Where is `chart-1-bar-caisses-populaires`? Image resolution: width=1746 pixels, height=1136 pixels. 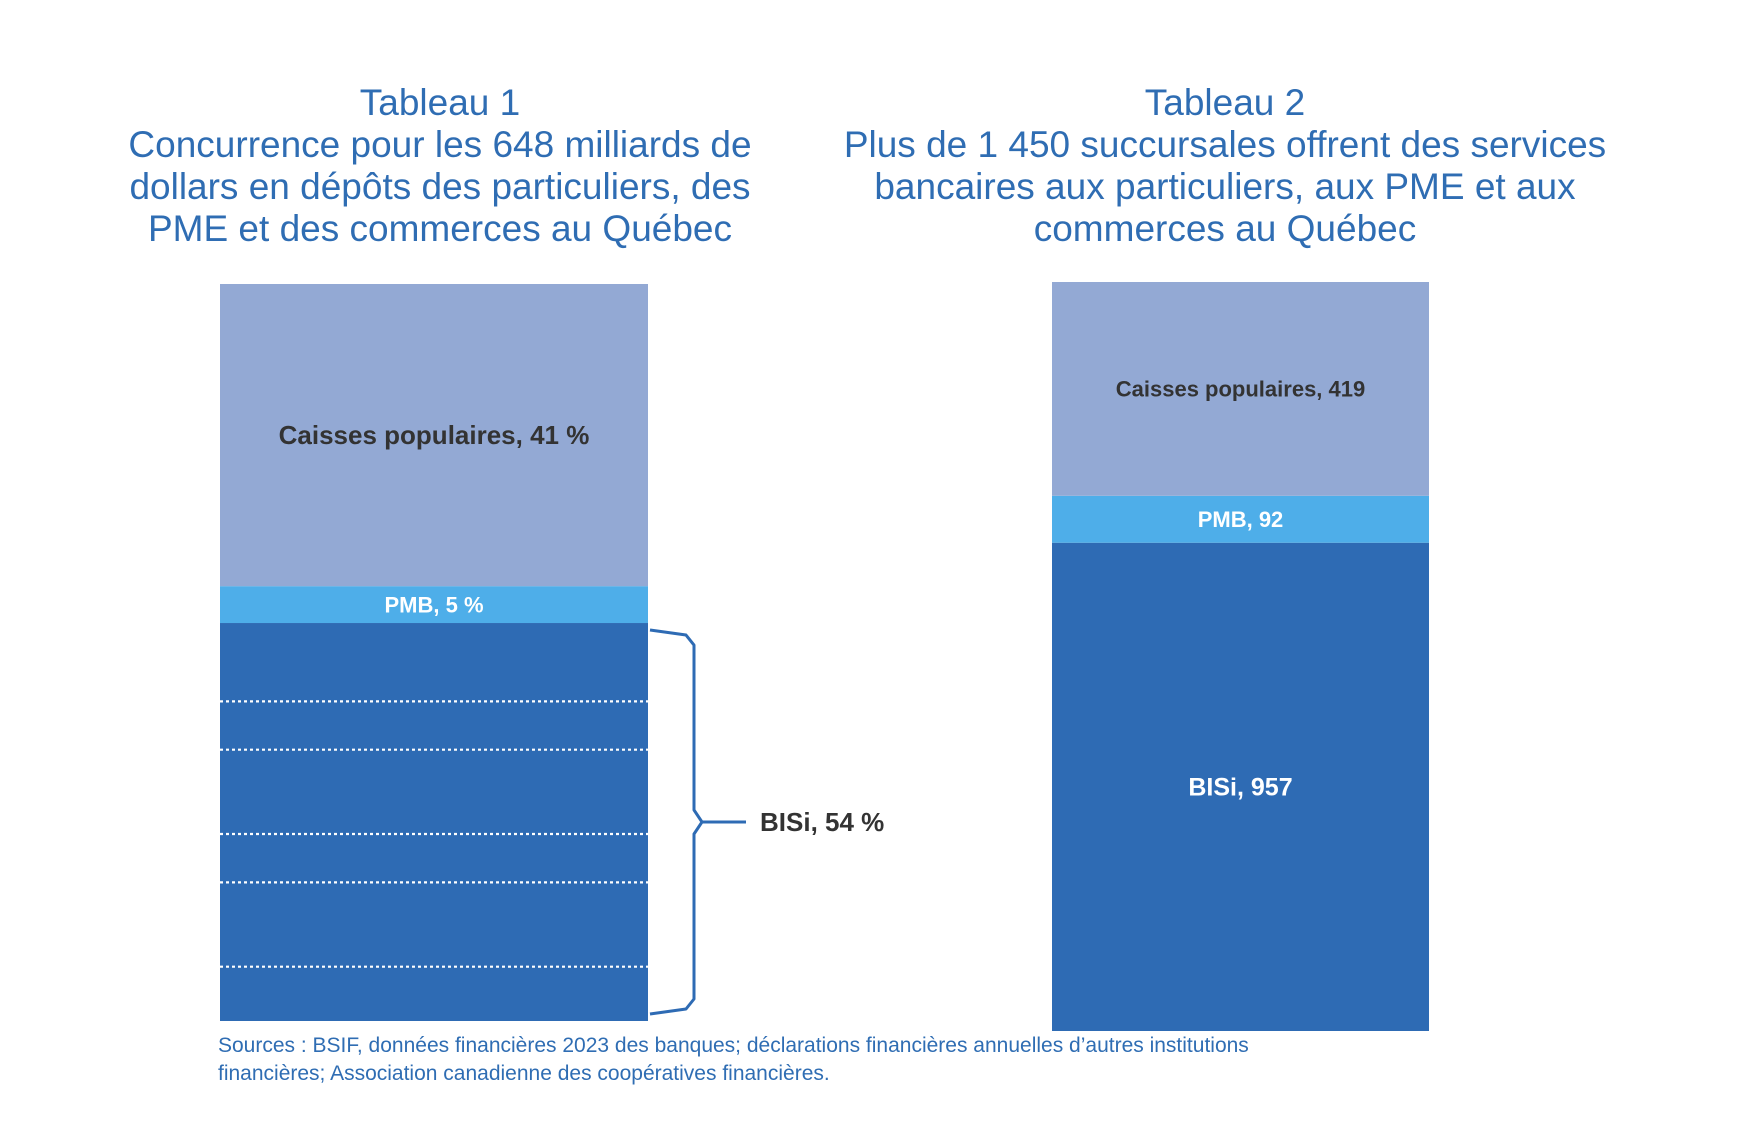
chart-1-bar-caisses-populaires is located at coordinates (434, 435).